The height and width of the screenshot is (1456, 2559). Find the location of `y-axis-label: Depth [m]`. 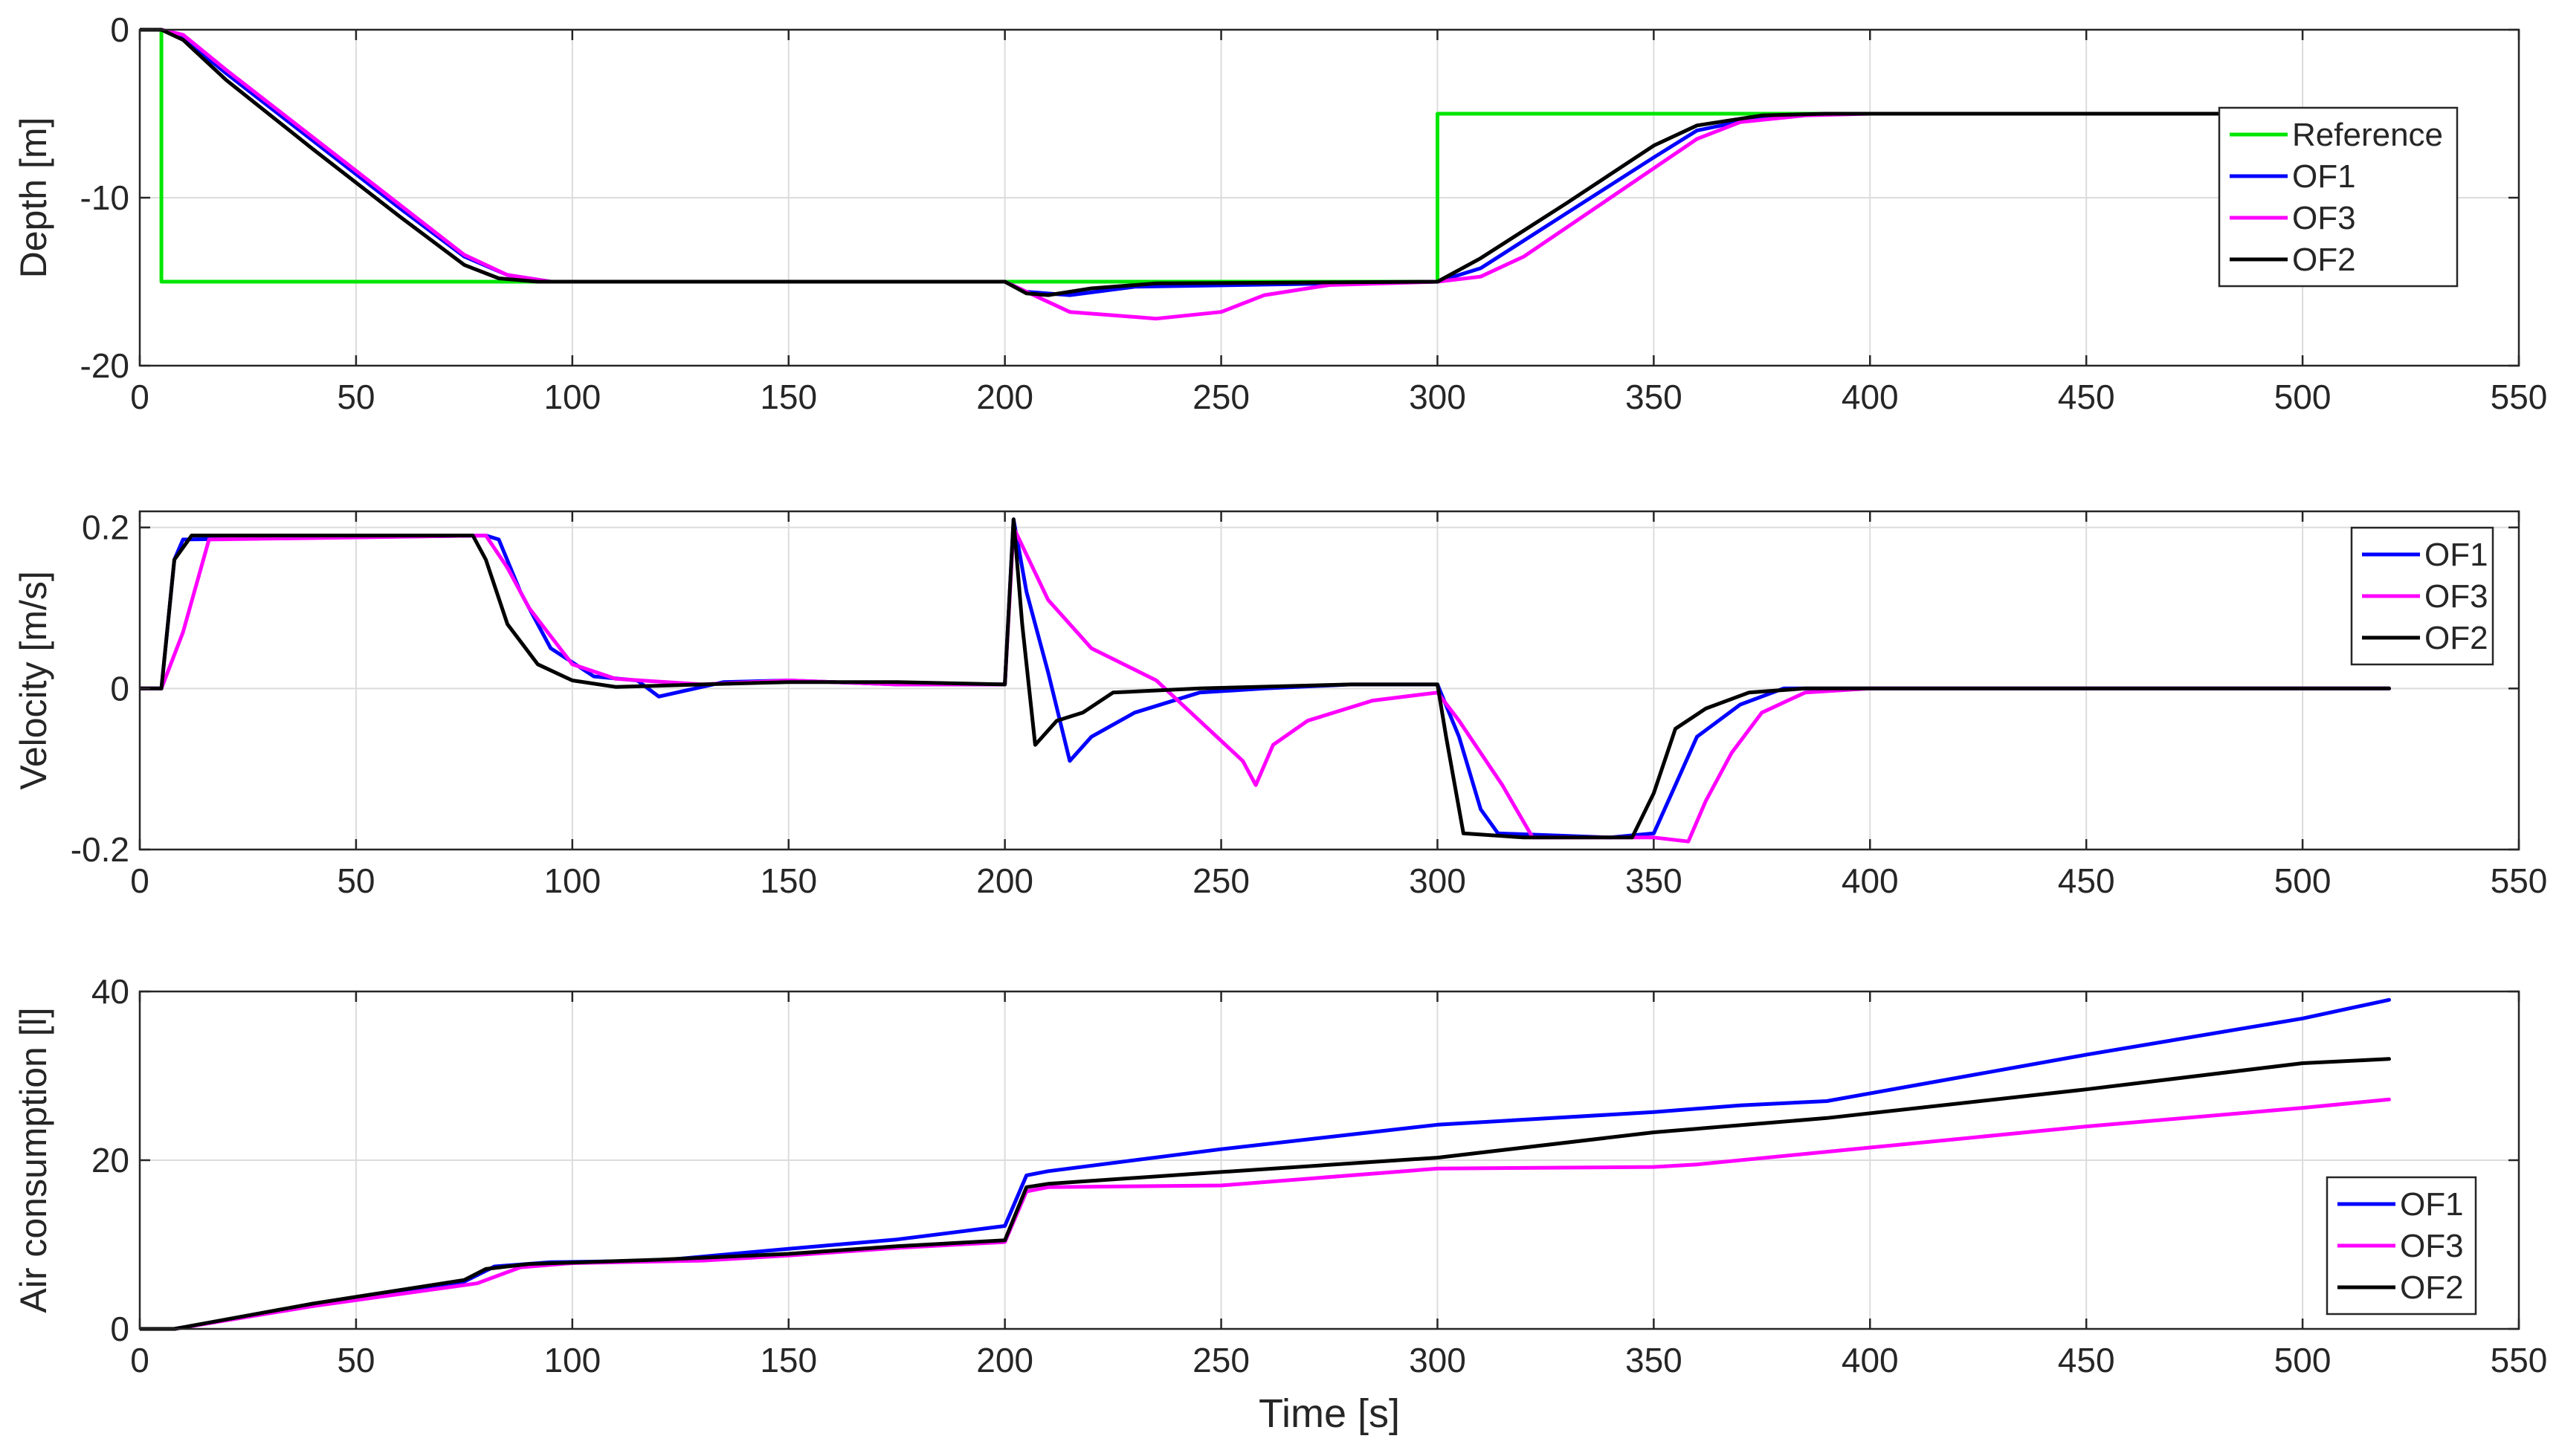

y-axis-label: Depth [m] is located at coordinates (33, 198).